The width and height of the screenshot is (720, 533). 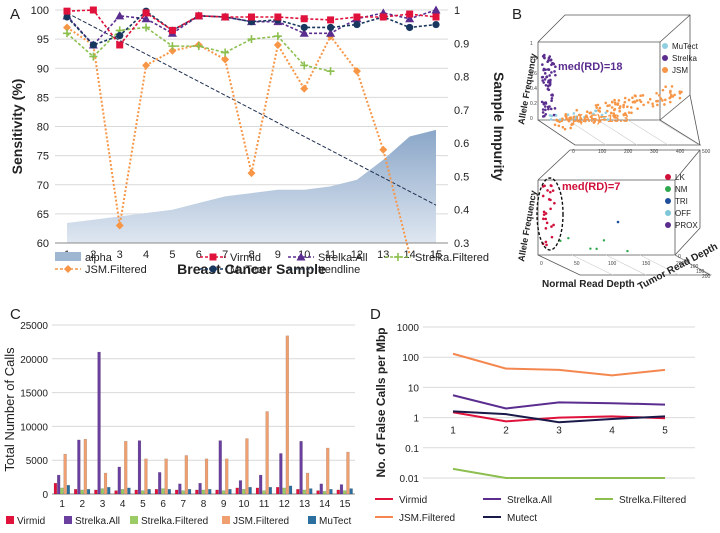 What do you see at coordinates (680, 152) in the screenshot?
I see `top-x-tick: 400` at bounding box center [680, 152].